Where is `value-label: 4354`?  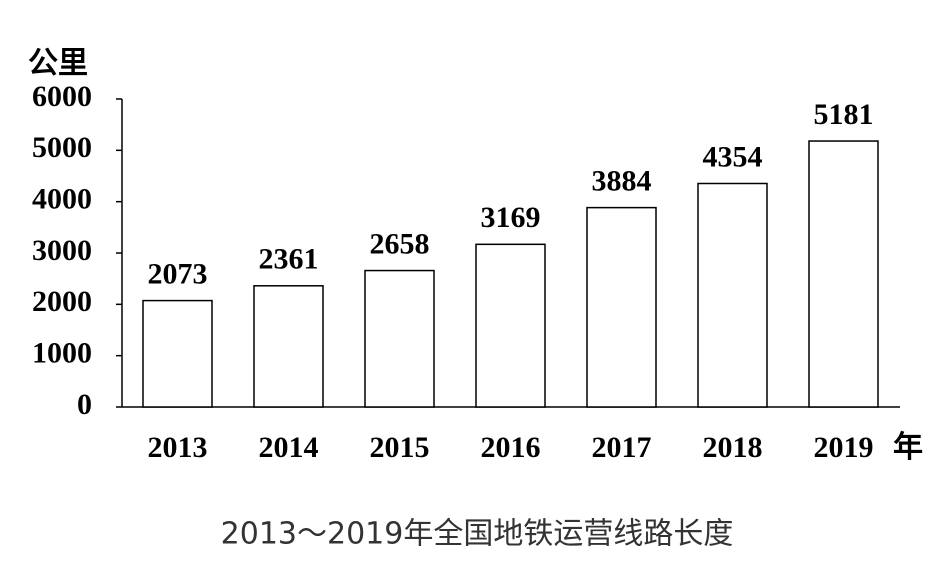
value-label: 4354 is located at coordinates (733, 156).